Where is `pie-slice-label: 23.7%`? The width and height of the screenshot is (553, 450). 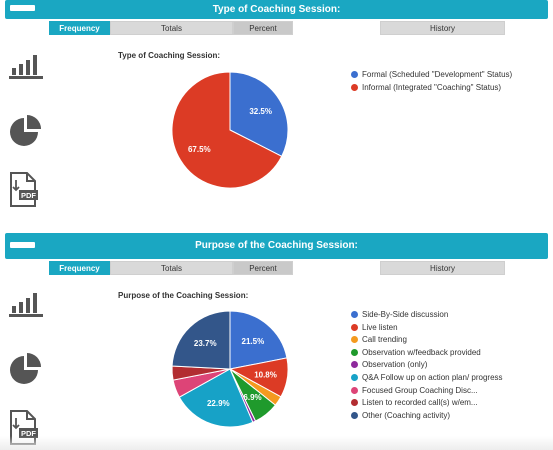
pie-slice-label: 23.7% is located at coordinates (205, 343).